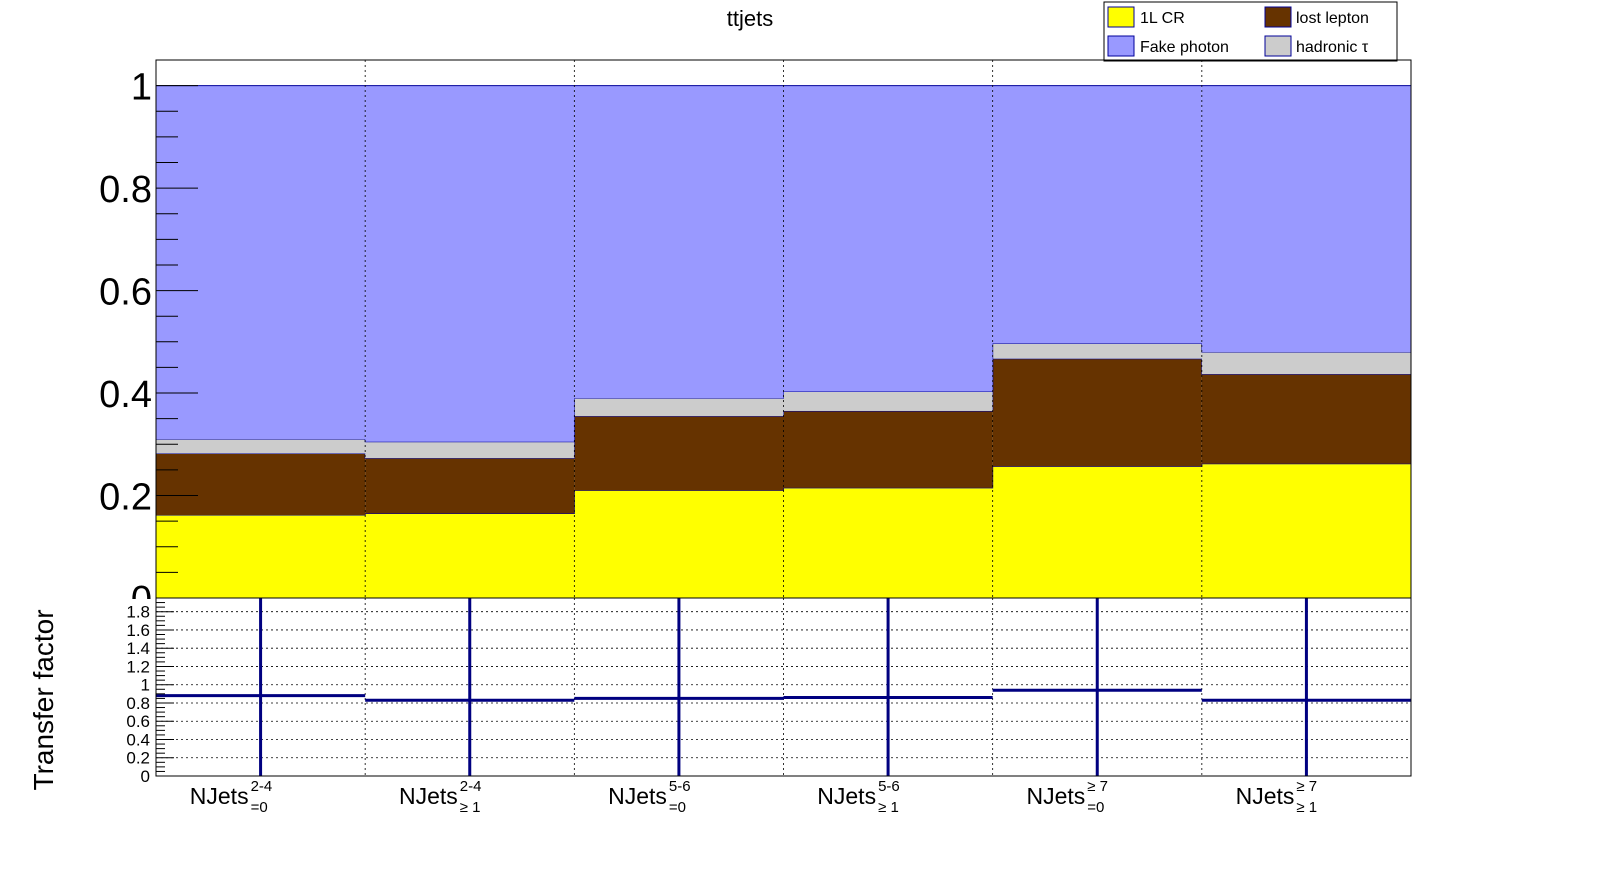  What do you see at coordinates (1162, 18) in the screenshot?
I see `legend-label-1l-cr: 1L CR` at bounding box center [1162, 18].